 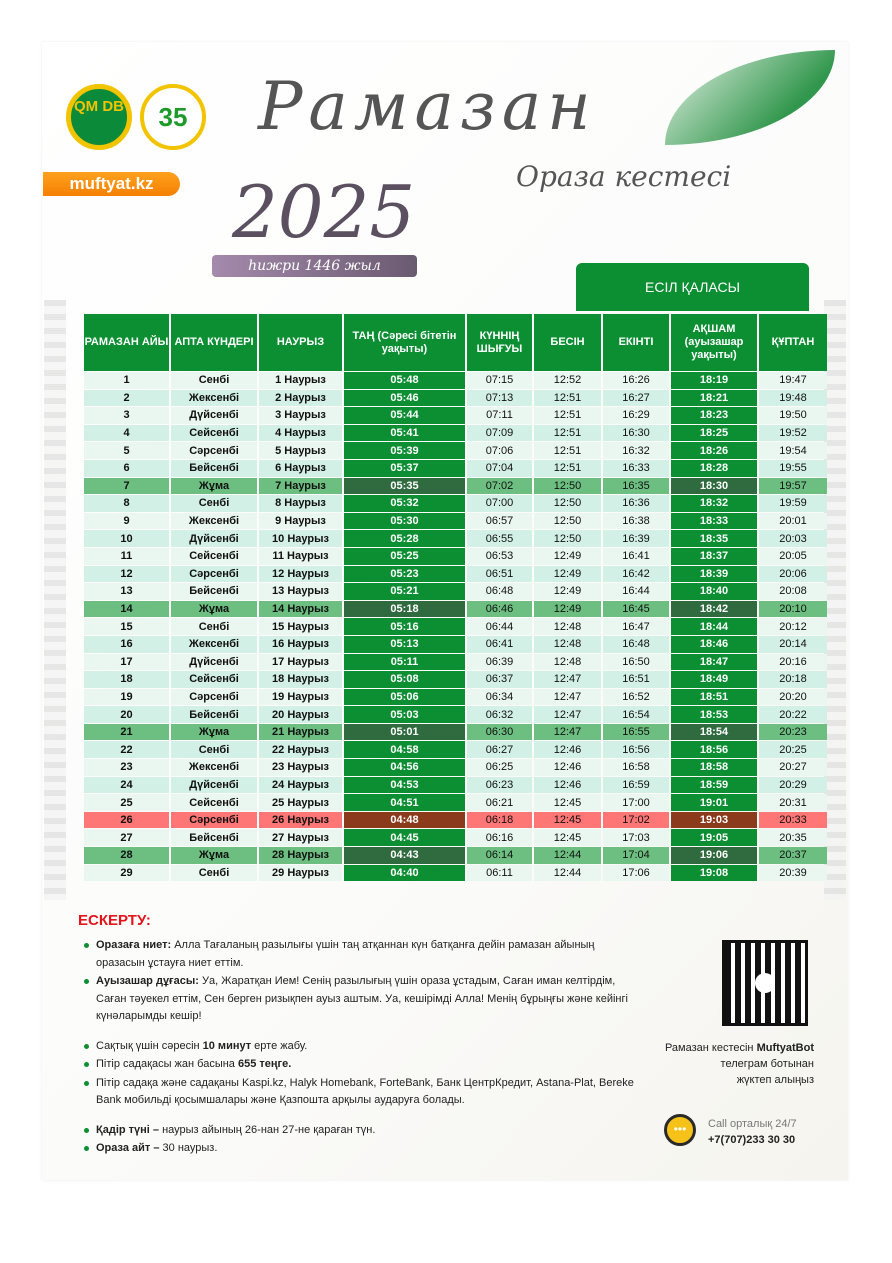 What do you see at coordinates (404, 538) in the screenshot?
I see `table-cell: 05:28` at bounding box center [404, 538].